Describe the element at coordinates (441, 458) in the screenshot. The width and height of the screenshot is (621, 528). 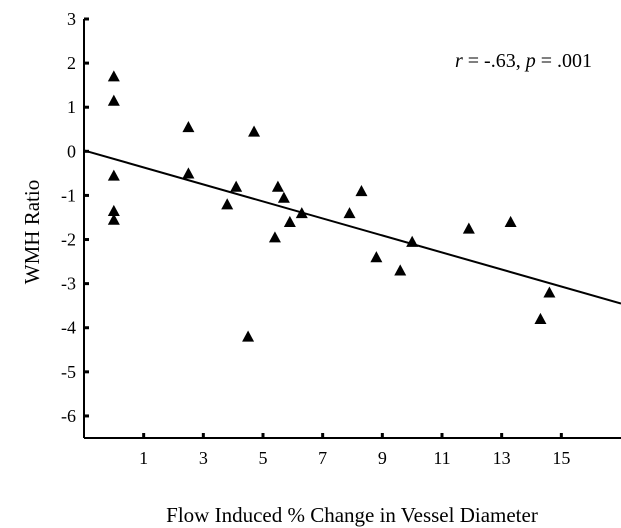
I see `x-tick-label: 11` at that location.